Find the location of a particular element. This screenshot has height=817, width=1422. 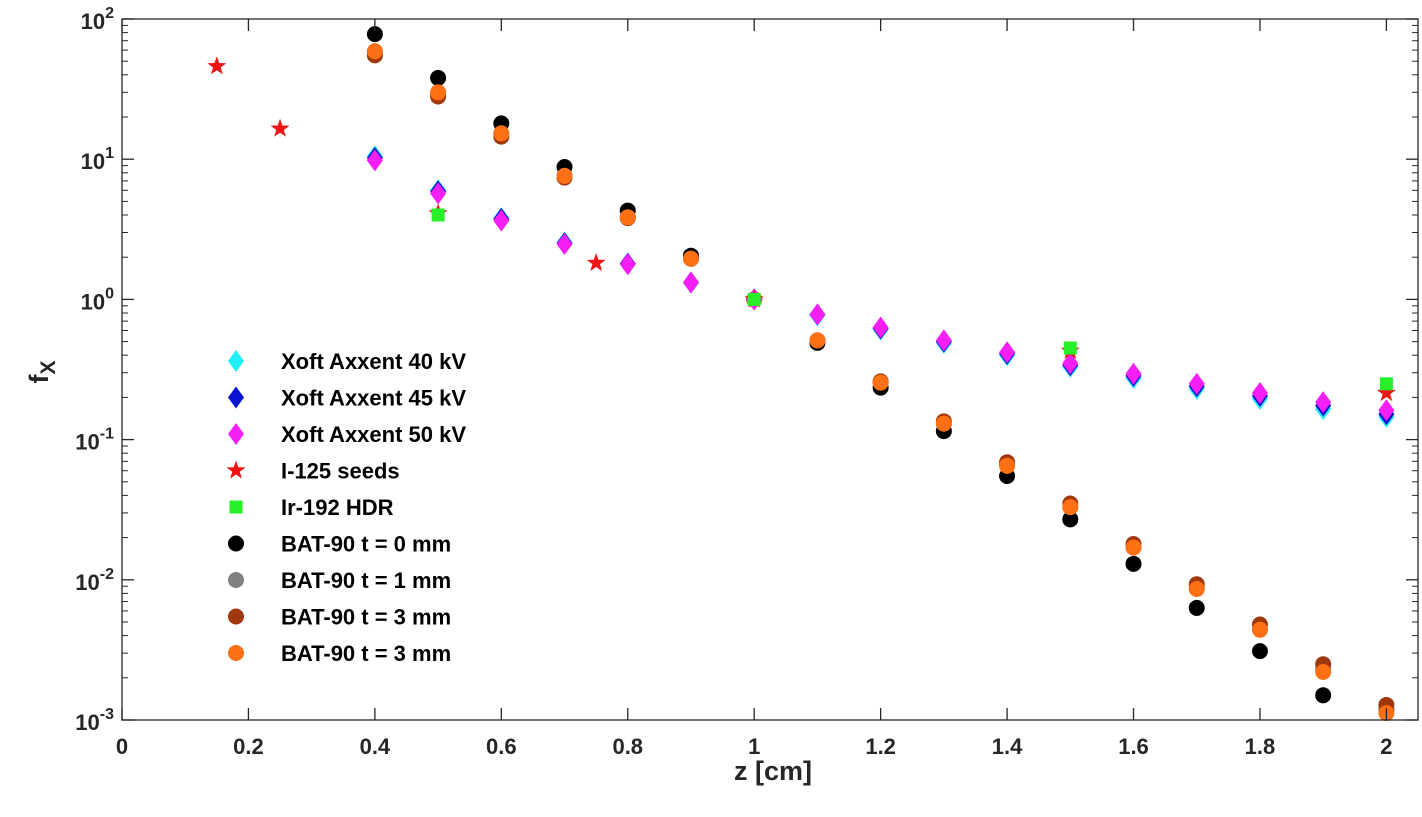

legend-entry-xoft-axxent-45-kv-5: Xoft Axxent 45 kV is located at coordinates (347, 398).